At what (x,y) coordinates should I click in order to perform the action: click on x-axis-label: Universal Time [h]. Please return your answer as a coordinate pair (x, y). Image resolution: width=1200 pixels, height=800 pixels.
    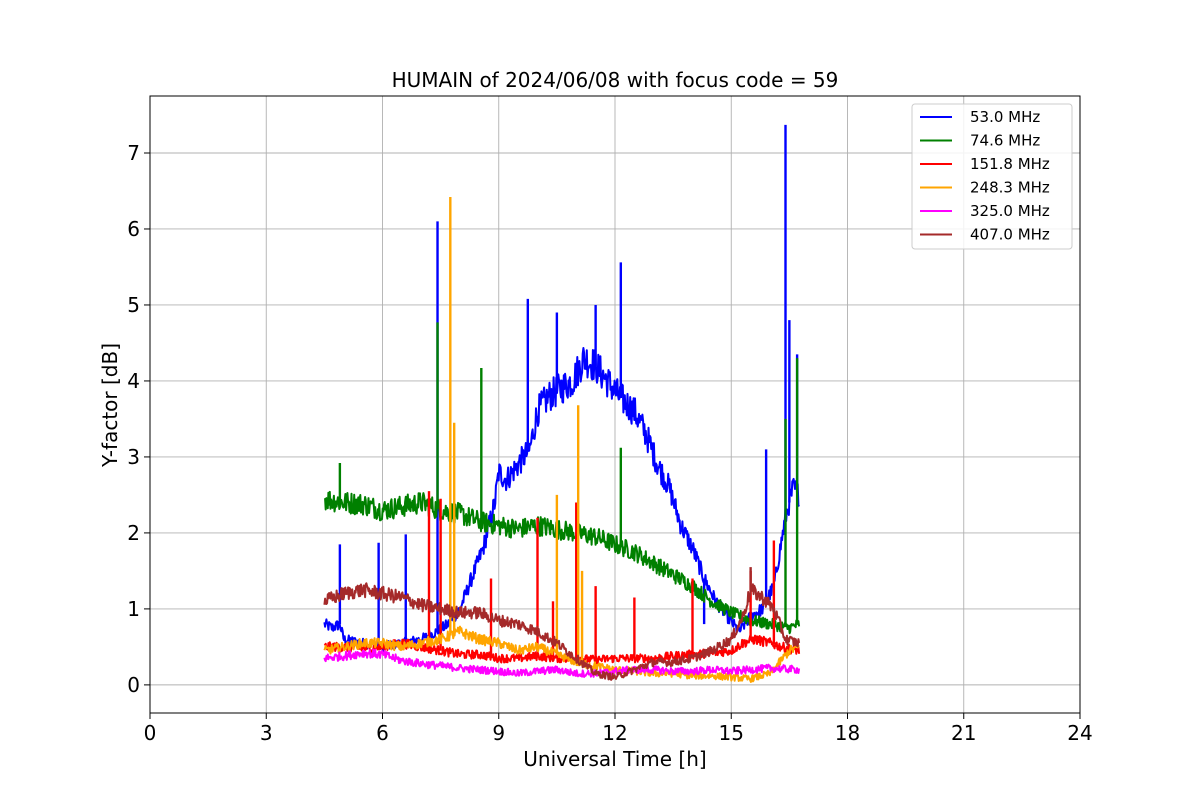
    Looking at the image, I should click on (614, 759).